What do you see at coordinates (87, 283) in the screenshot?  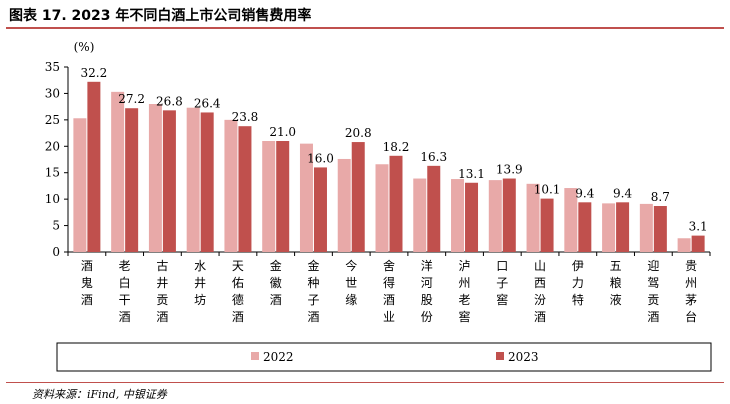 I see `category-label: 酒鬼酒` at bounding box center [87, 283].